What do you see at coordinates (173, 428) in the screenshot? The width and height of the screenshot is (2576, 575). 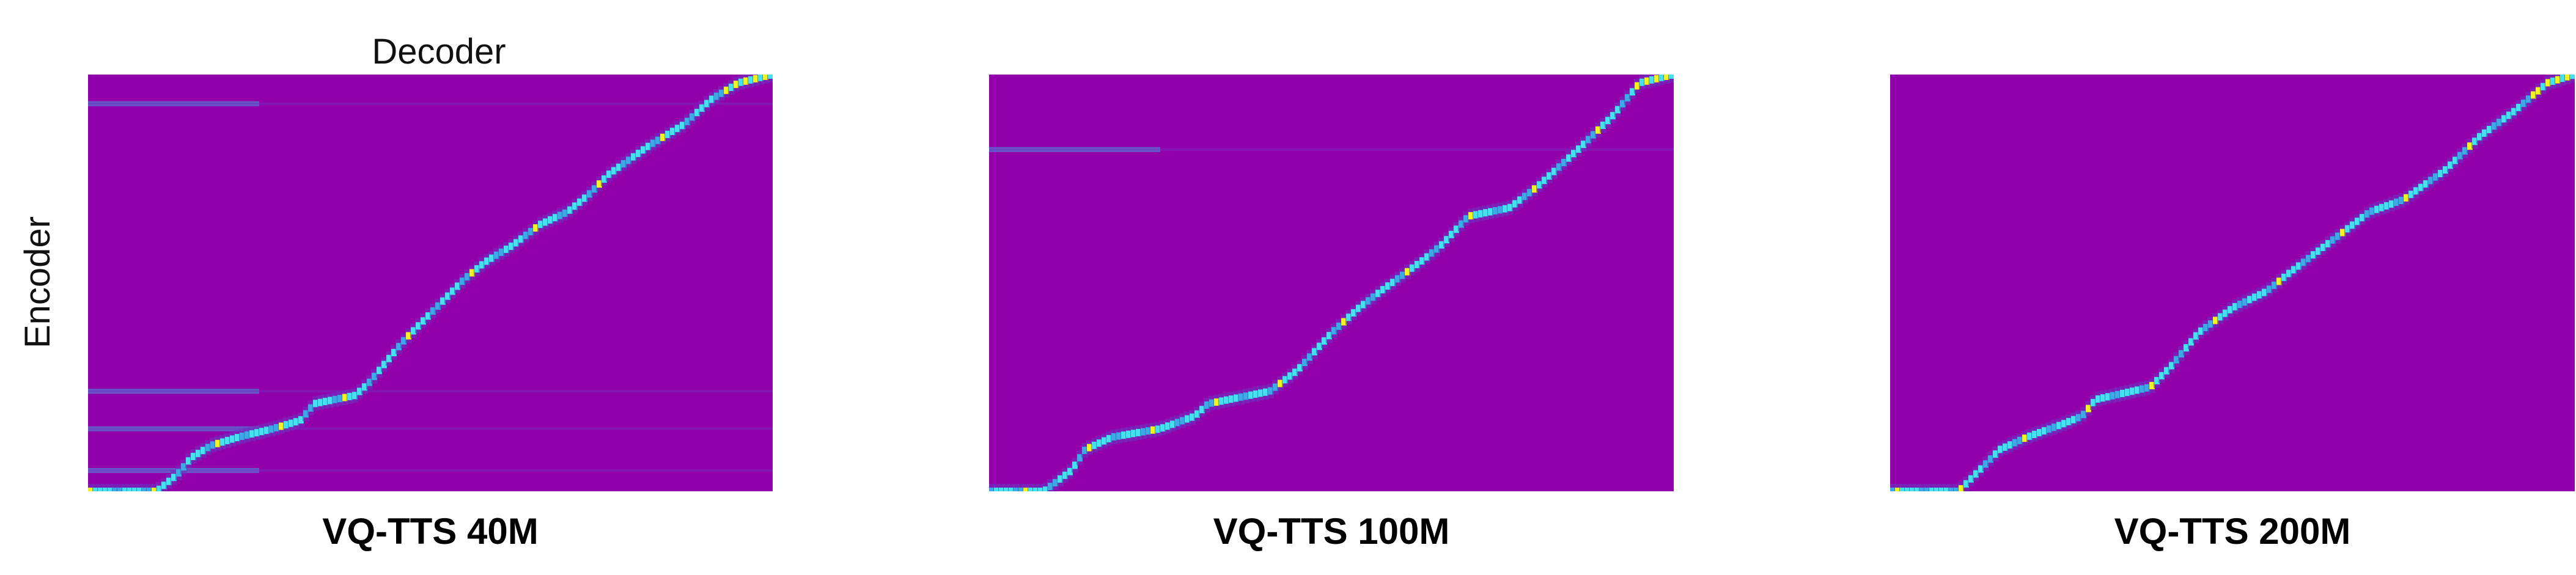 I see `attention-streak` at bounding box center [173, 428].